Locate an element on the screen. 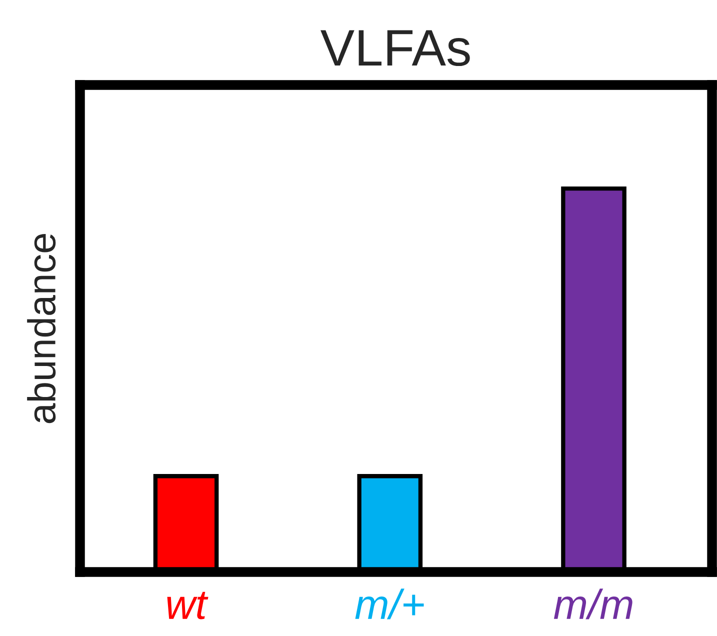 This screenshot has width=717, height=636. x-tick-label: wt is located at coordinates (187, 606).